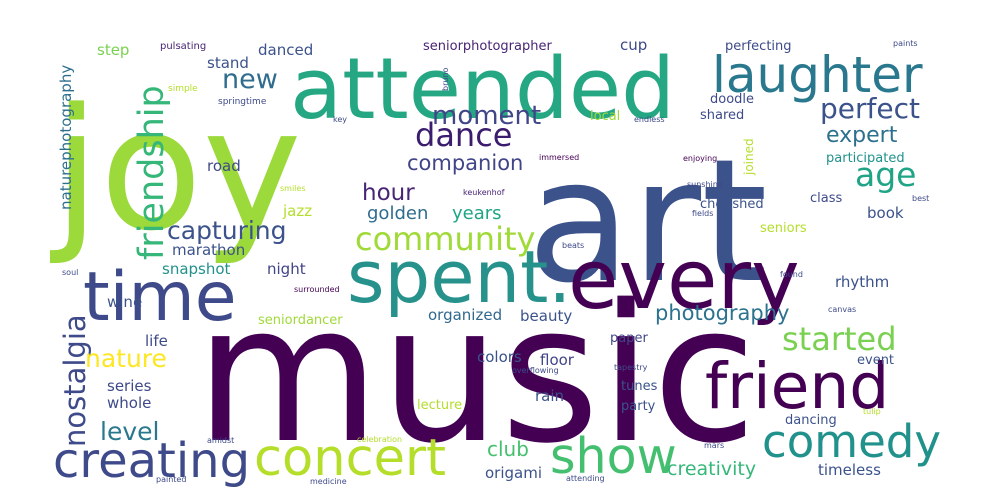 The width and height of the screenshot is (1000, 500). What do you see at coordinates (484, 192) in the screenshot?
I see `word-keukenhof: keukenhof` at bounding box center [484, 192].